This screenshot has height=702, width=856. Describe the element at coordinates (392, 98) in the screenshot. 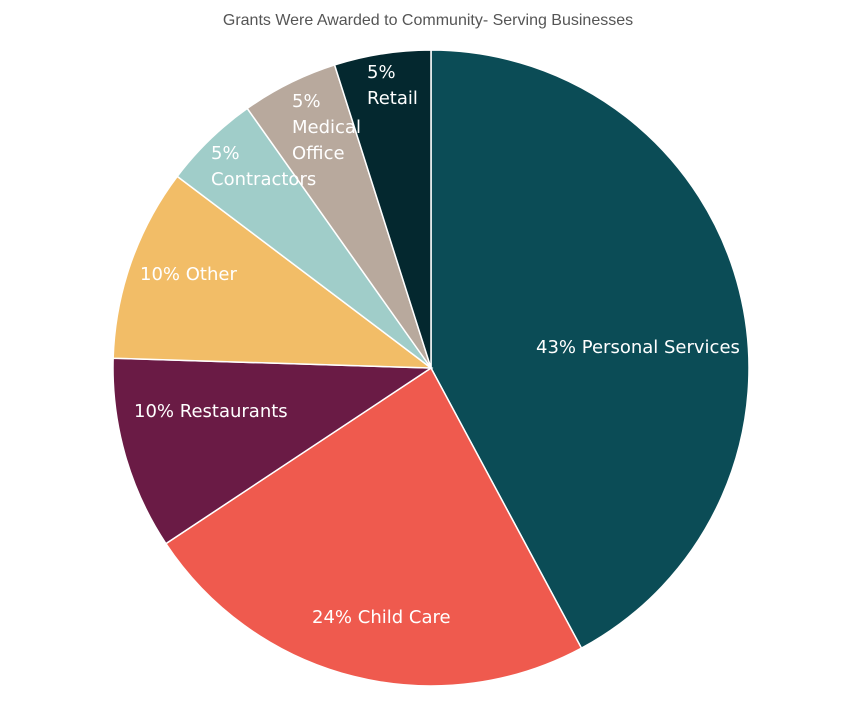

I see `category-label: Retail` at that location.